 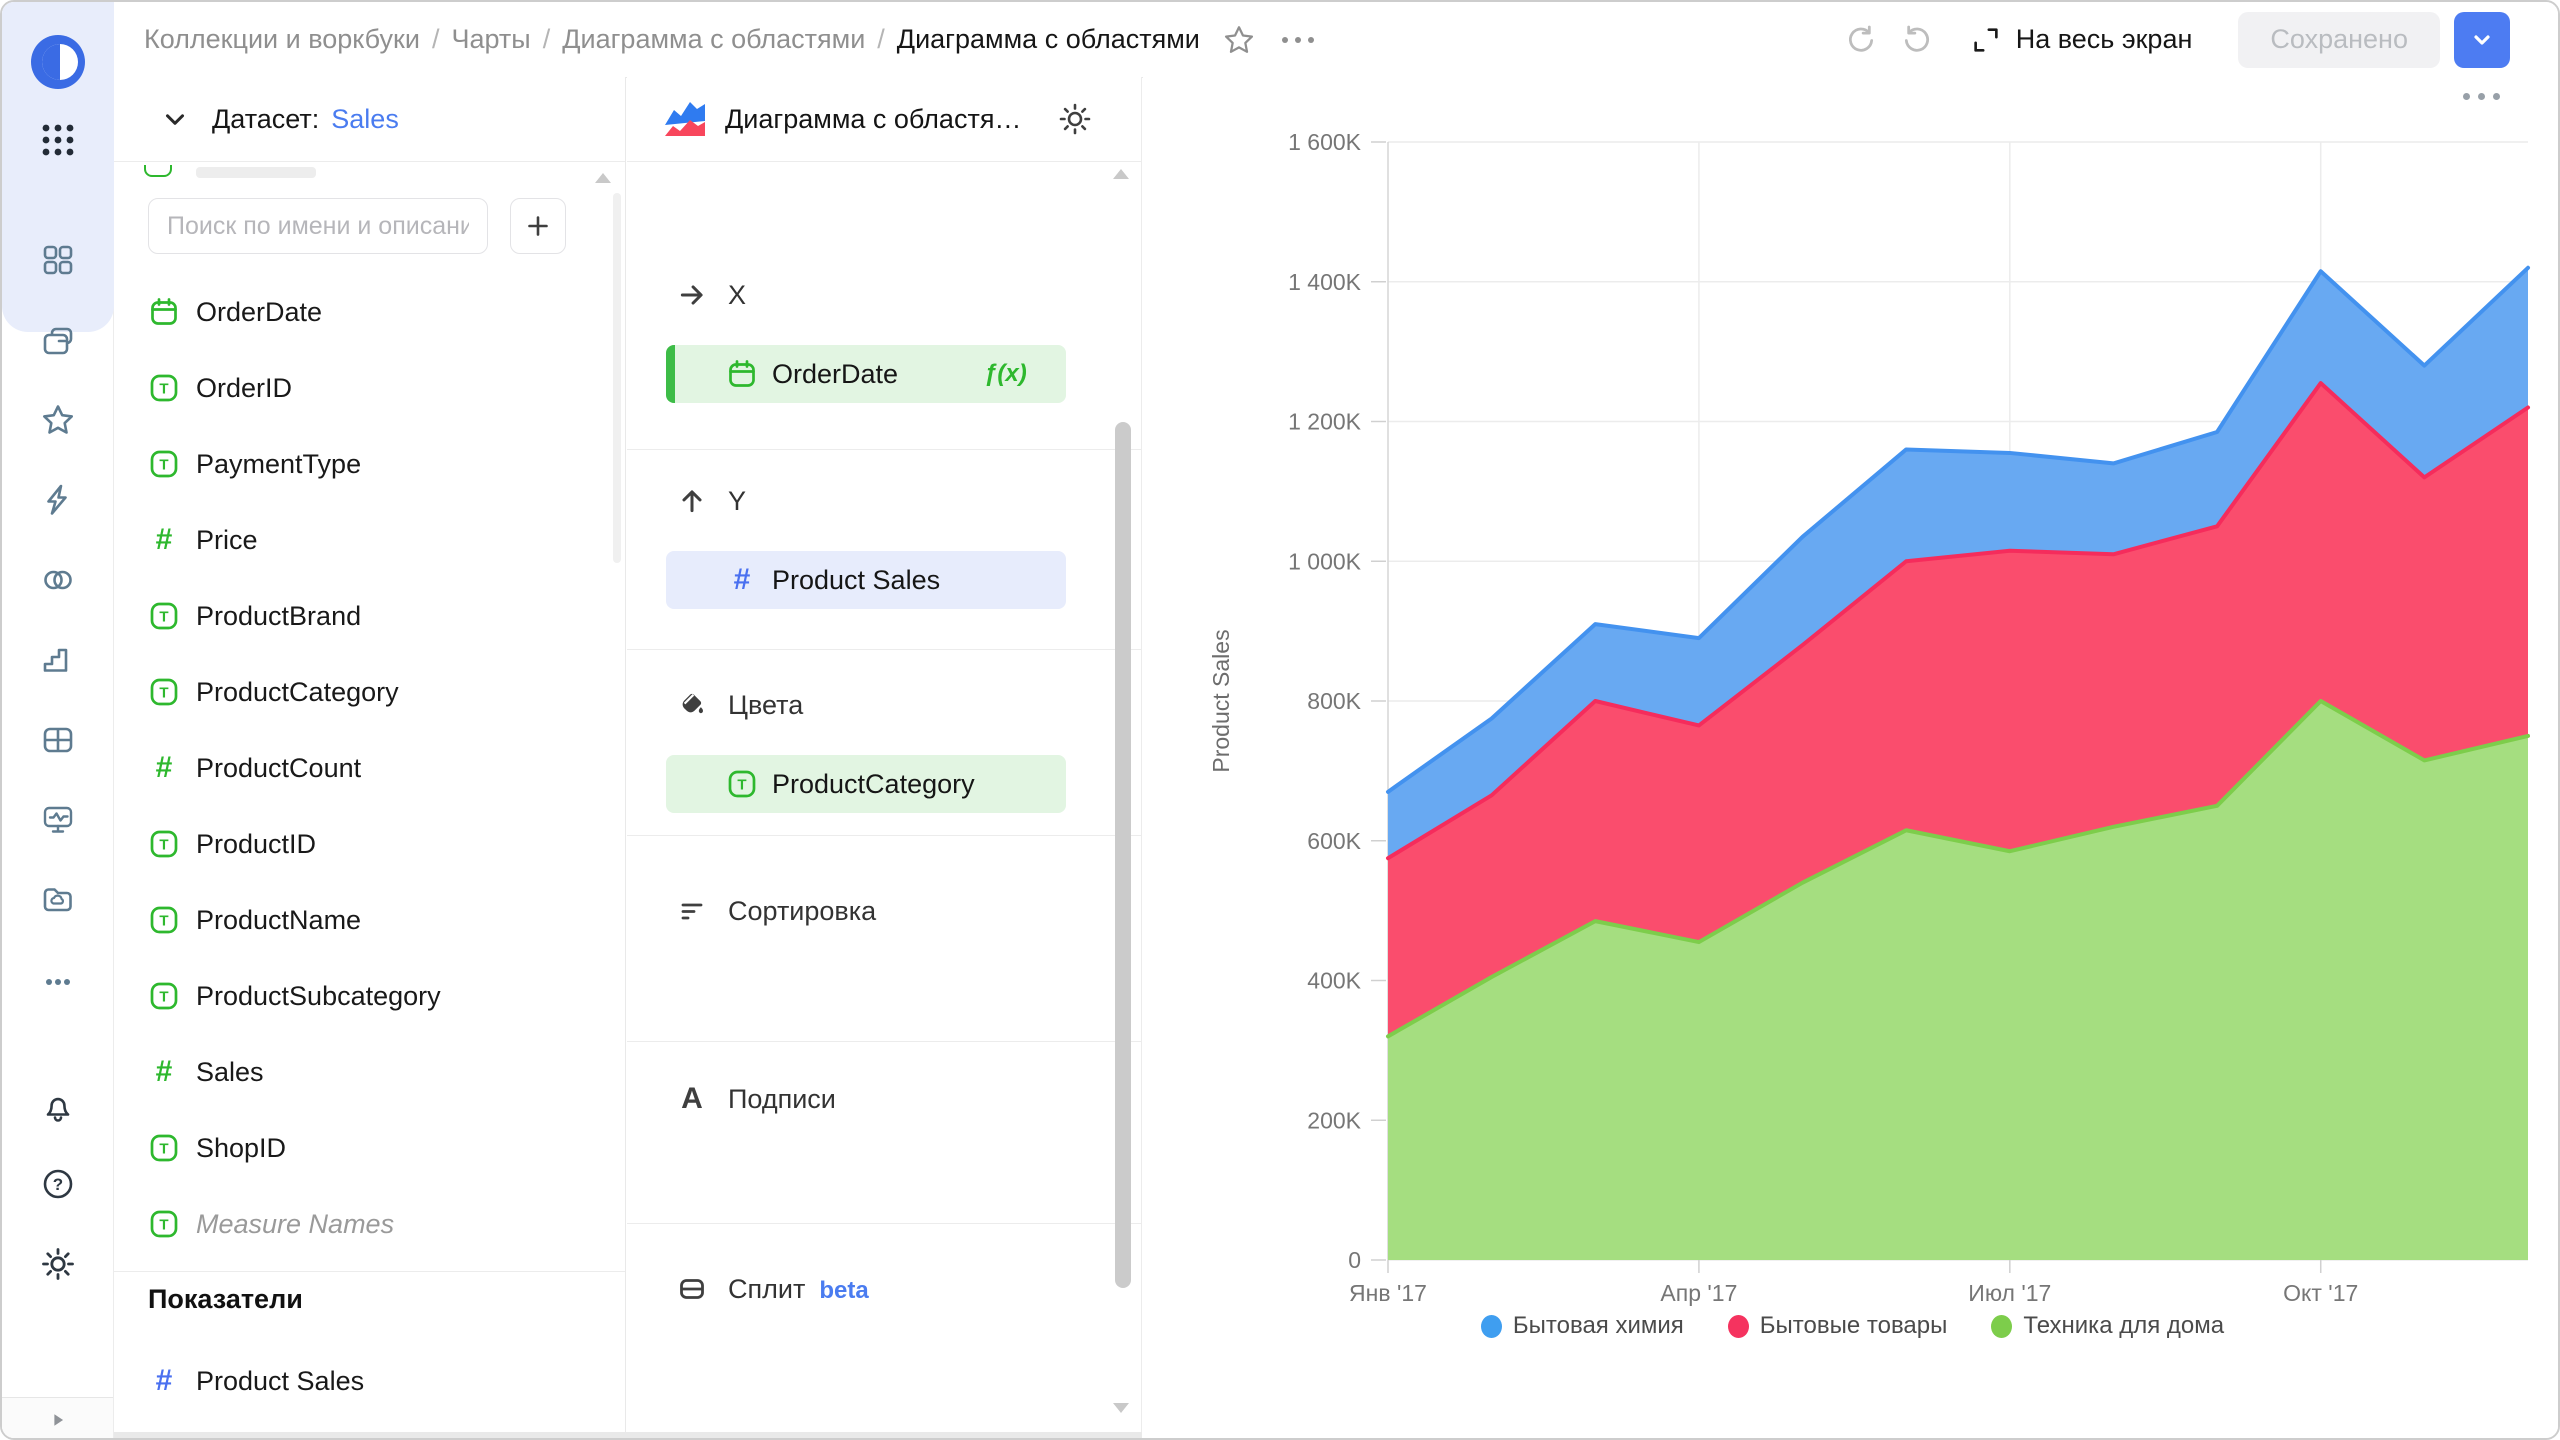 I want to click on breadcrumb-item: Коллекции и воркбуки, so click(x=282, y=39).